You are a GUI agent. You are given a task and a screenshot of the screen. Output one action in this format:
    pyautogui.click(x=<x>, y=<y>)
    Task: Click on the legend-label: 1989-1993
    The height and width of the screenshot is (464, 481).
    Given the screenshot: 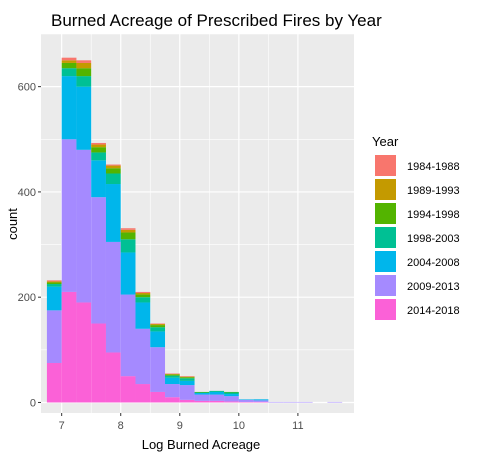 What is the action you would take?
    pyautogui.click(x=433, y=191)
    